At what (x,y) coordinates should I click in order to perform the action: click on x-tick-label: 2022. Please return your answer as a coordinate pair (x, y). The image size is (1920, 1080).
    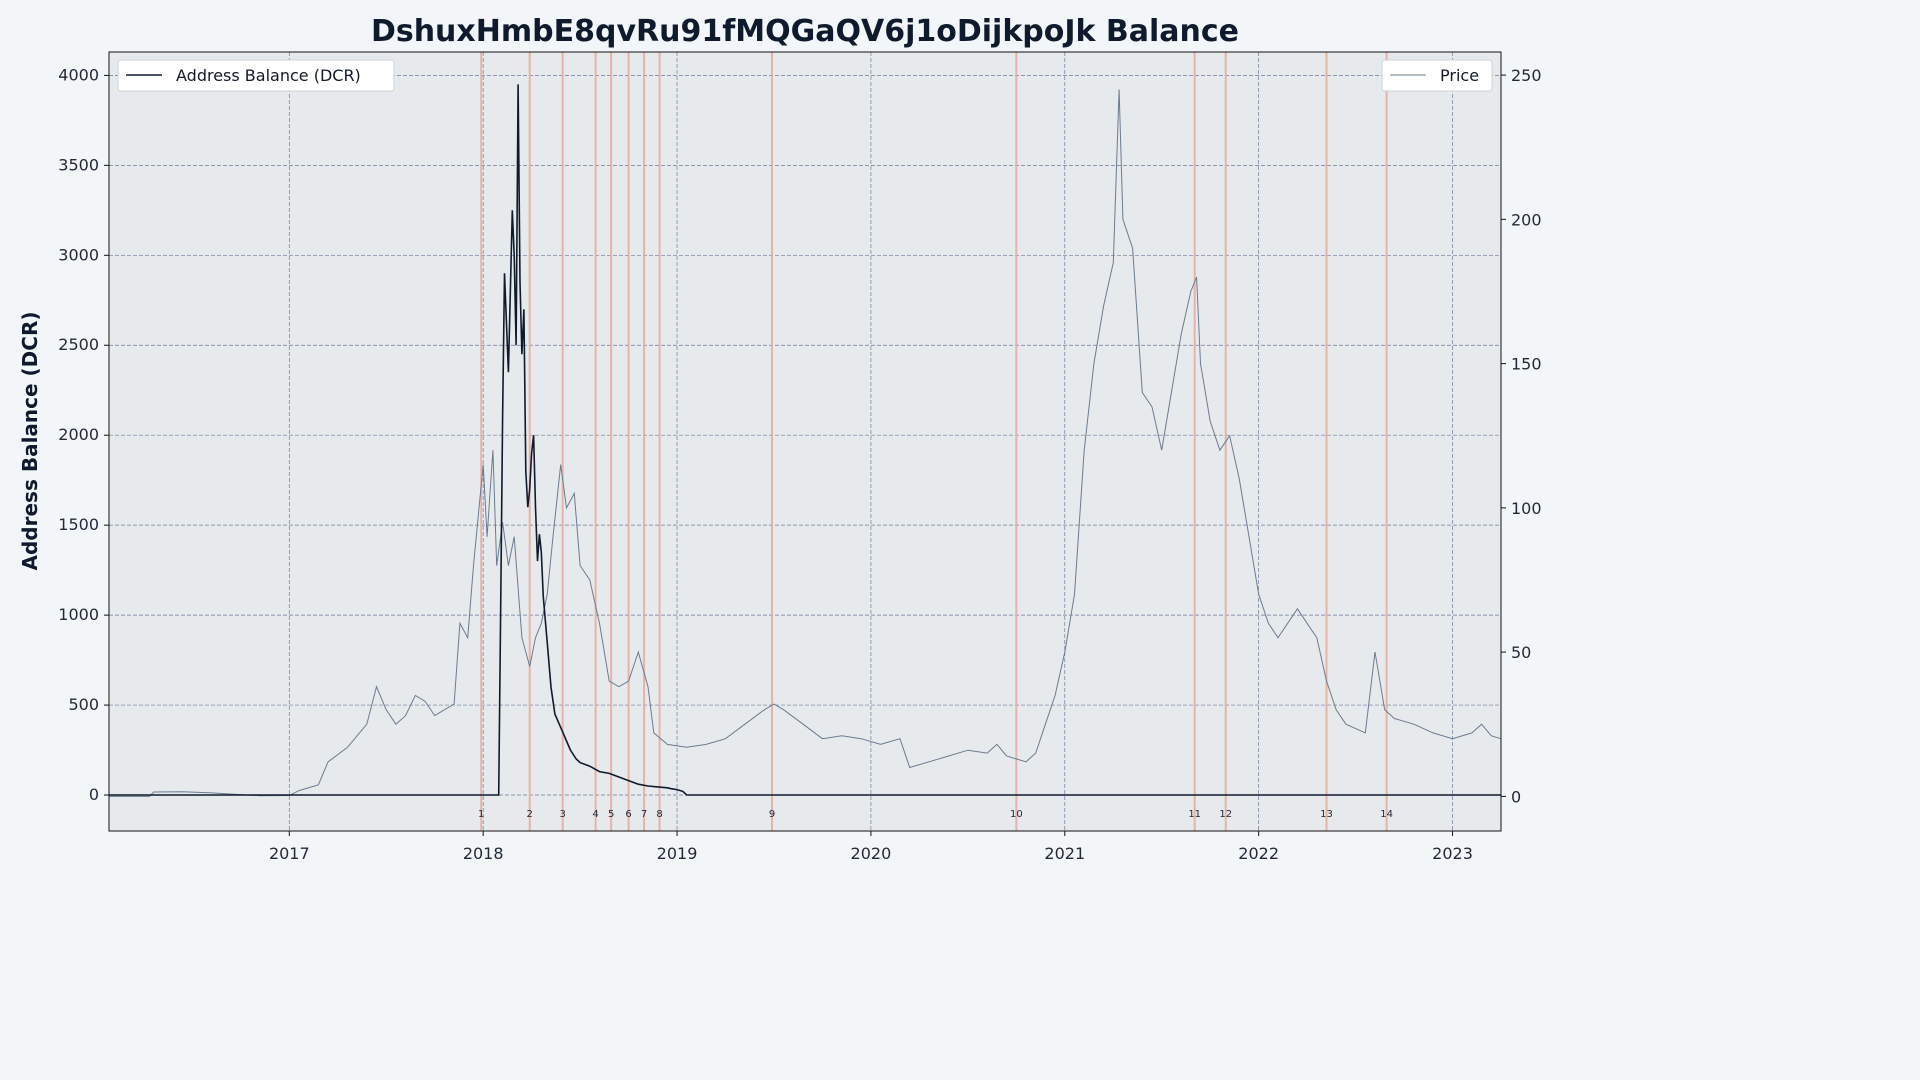
    Looking at the image, I should click on (1258, 853).